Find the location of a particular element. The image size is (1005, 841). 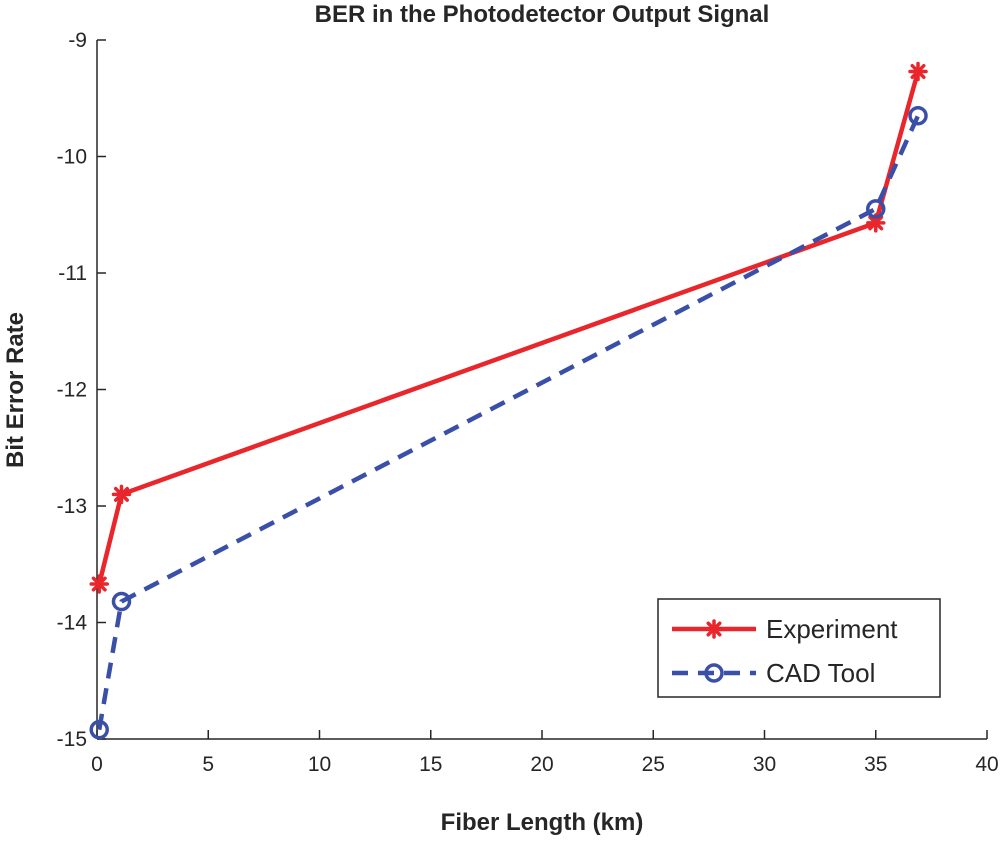

x-tick-label: 30 is located at coordinates (764, 764).